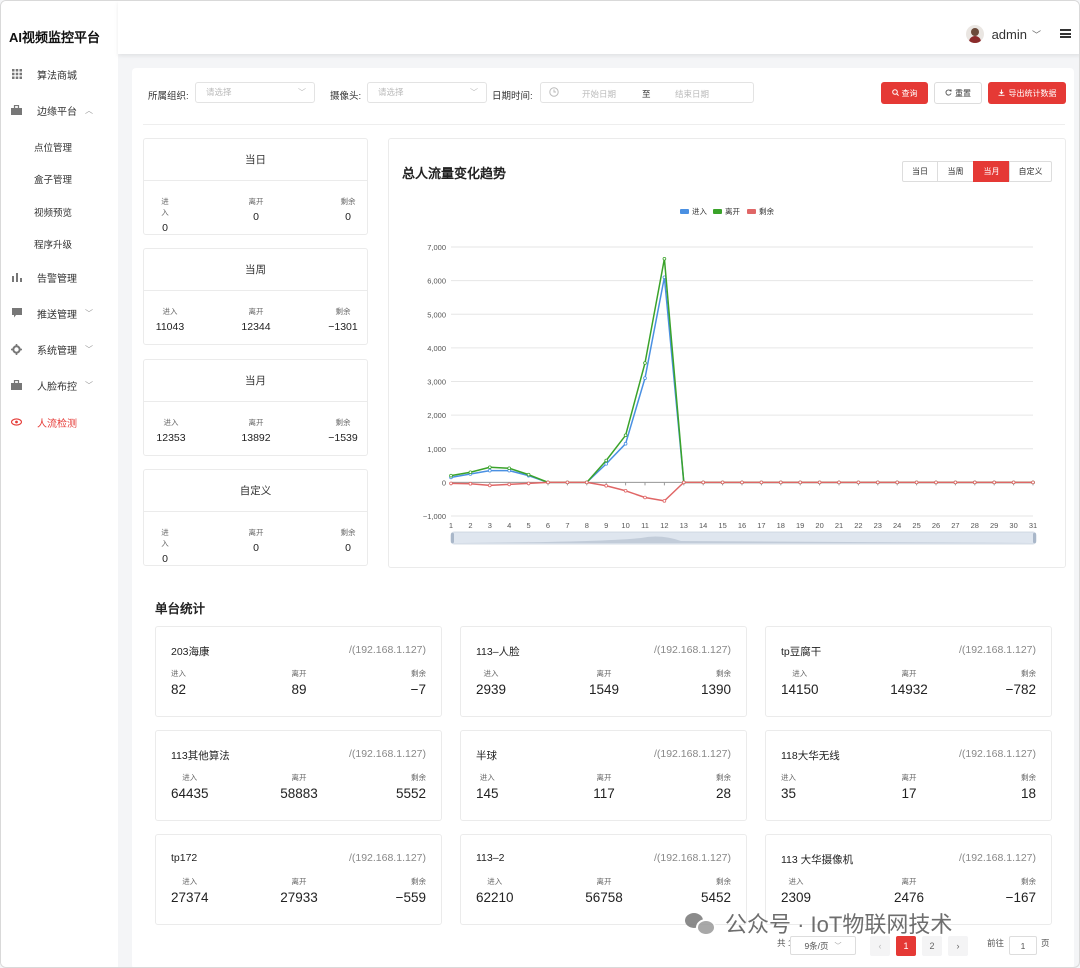 This screenshot has height=968, width=1080. What do you see at coordinates (255, 186) in the screenshot?
I see `summary-card-day: 当日 进入 0 离开 0 剩余 0` at bounding box center [255, 186].